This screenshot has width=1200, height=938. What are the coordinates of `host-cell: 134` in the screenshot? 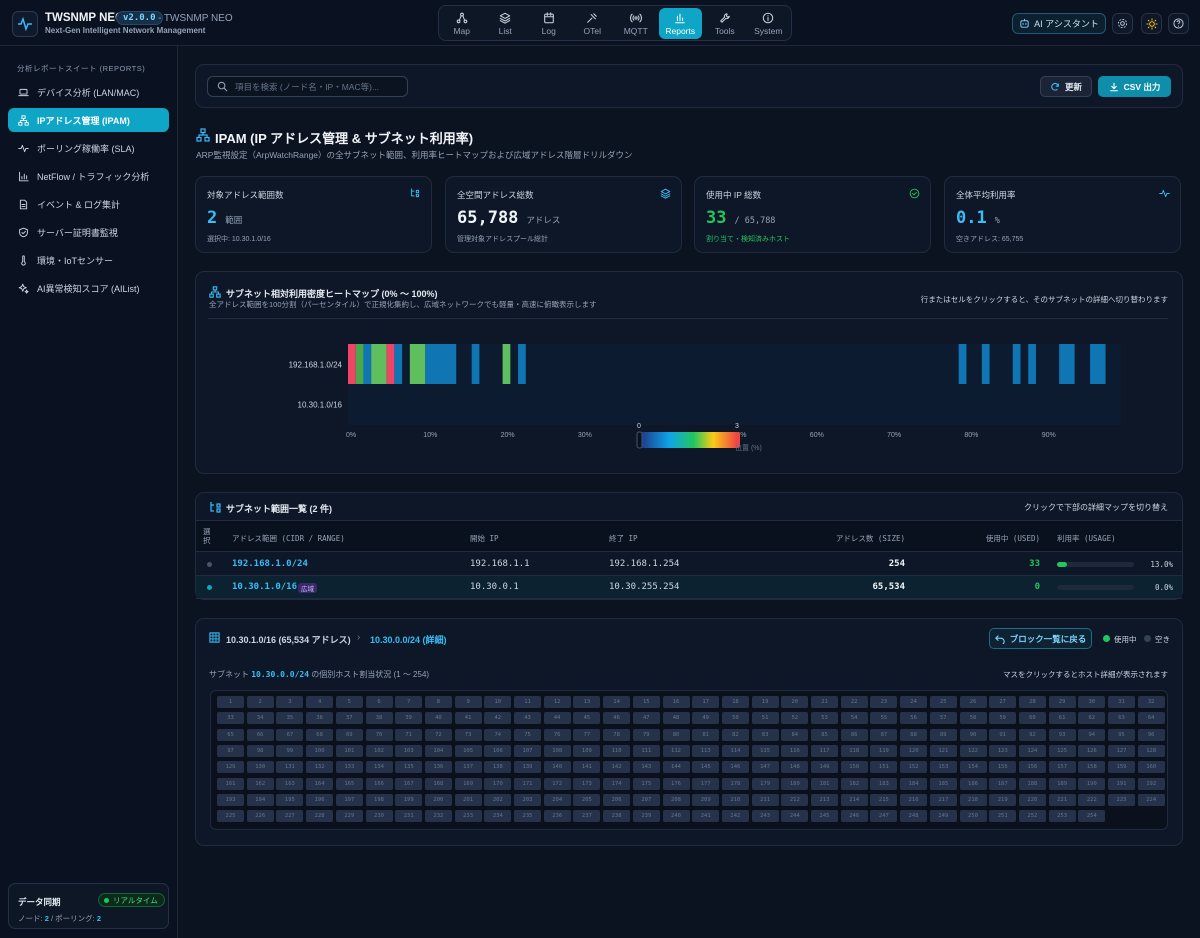 It's located at (379, 767).